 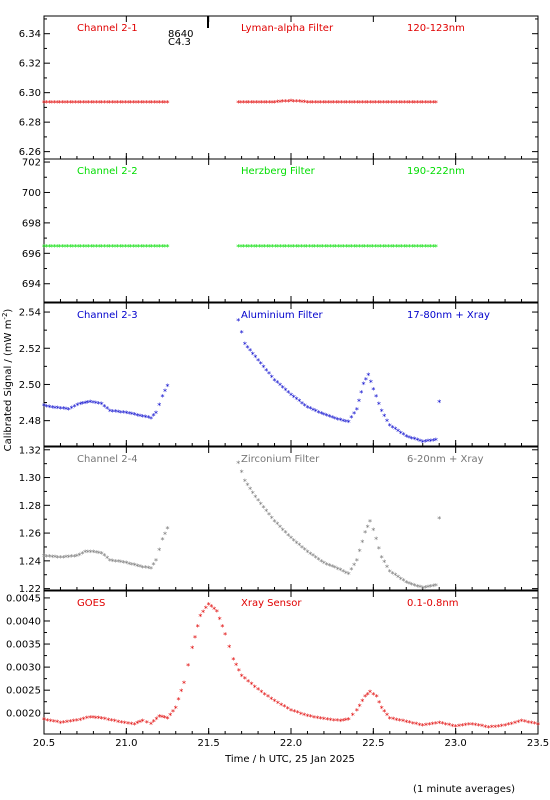 I want to click on panel-label-1: Channel 2-3, so click(x=107, y=315).